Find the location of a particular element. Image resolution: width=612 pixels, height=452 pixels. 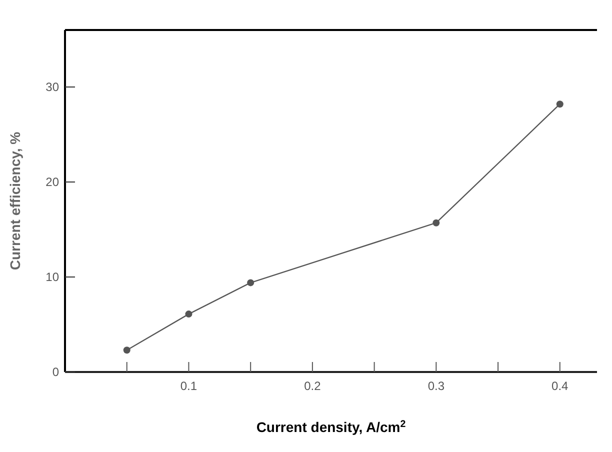

y-axis-title: Current efficiency, % is located at coordinates (15, 200).